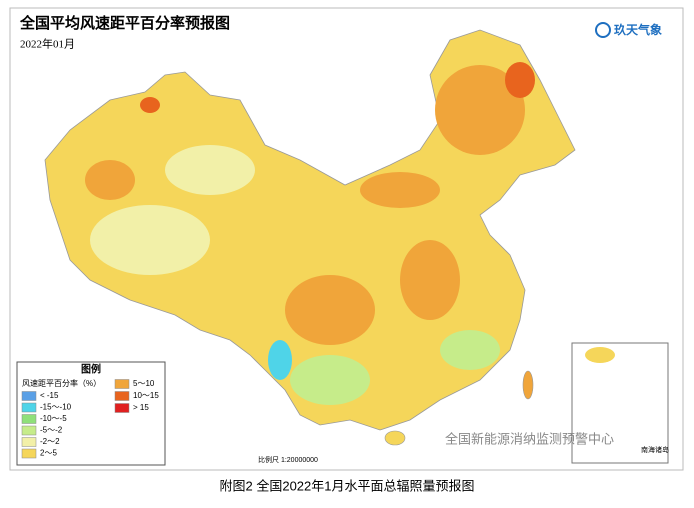  What do you see at coordinates (655, 449) in the screenshot?
I see `inset-label: 南海诸岛` at bounding box center [655, 449].